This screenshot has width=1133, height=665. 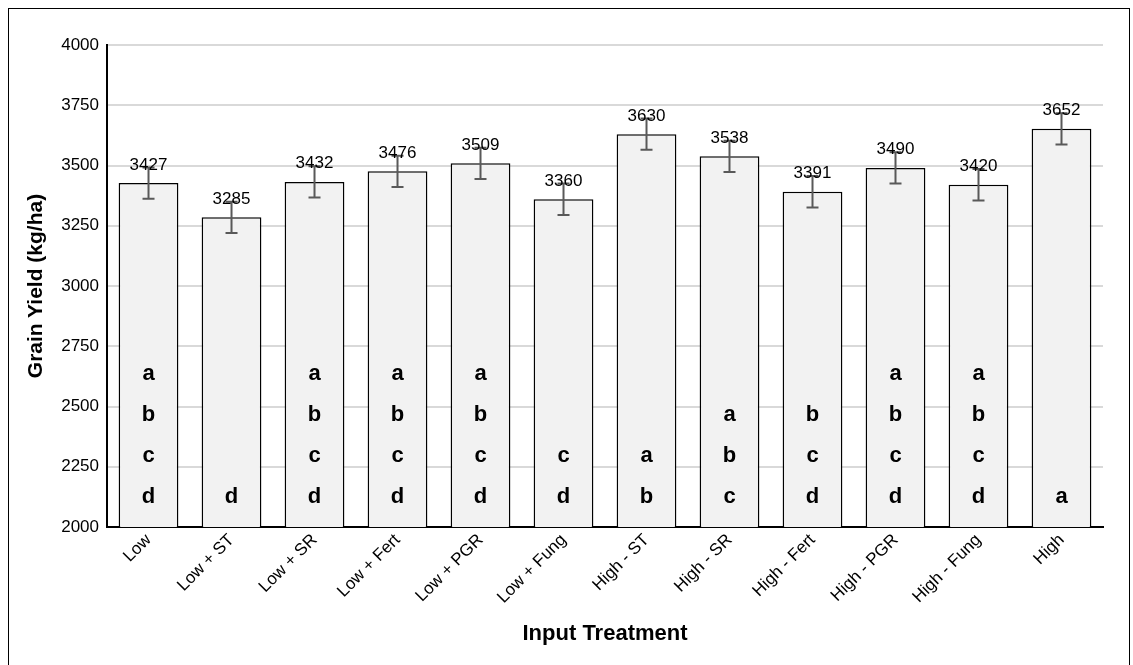 What do you see at coordinates (812, 455) in the screenshot?
I see `annotation: b c d` at bounding box center [812, 455].